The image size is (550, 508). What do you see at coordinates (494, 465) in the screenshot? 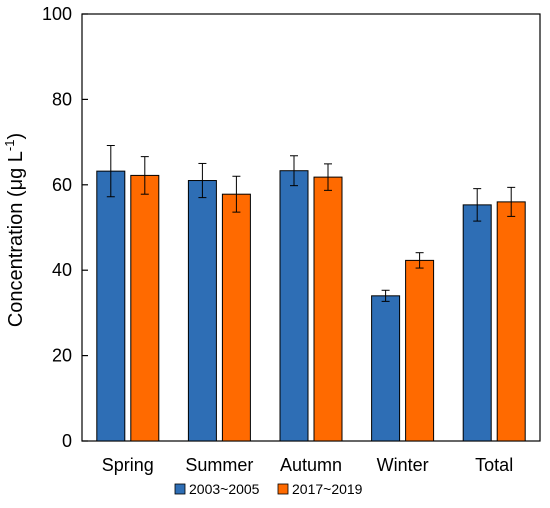
I see `x-category-label: Total` at bounding box center [494, 465].